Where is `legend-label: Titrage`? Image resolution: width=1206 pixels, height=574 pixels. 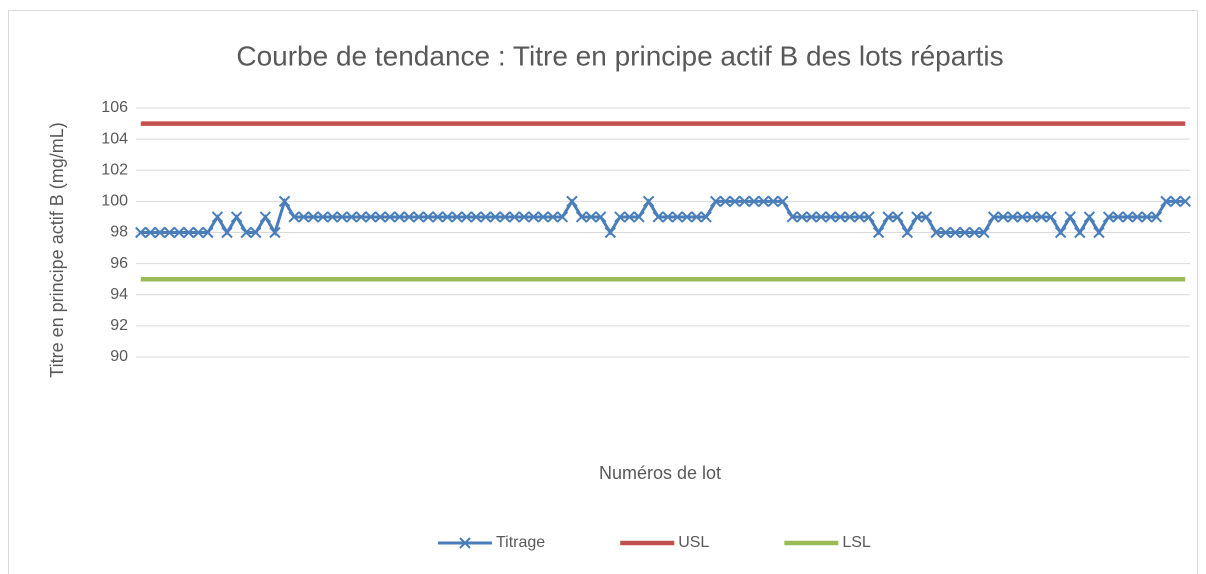
legend-label: Titrage is located at coordinates (520, 542).